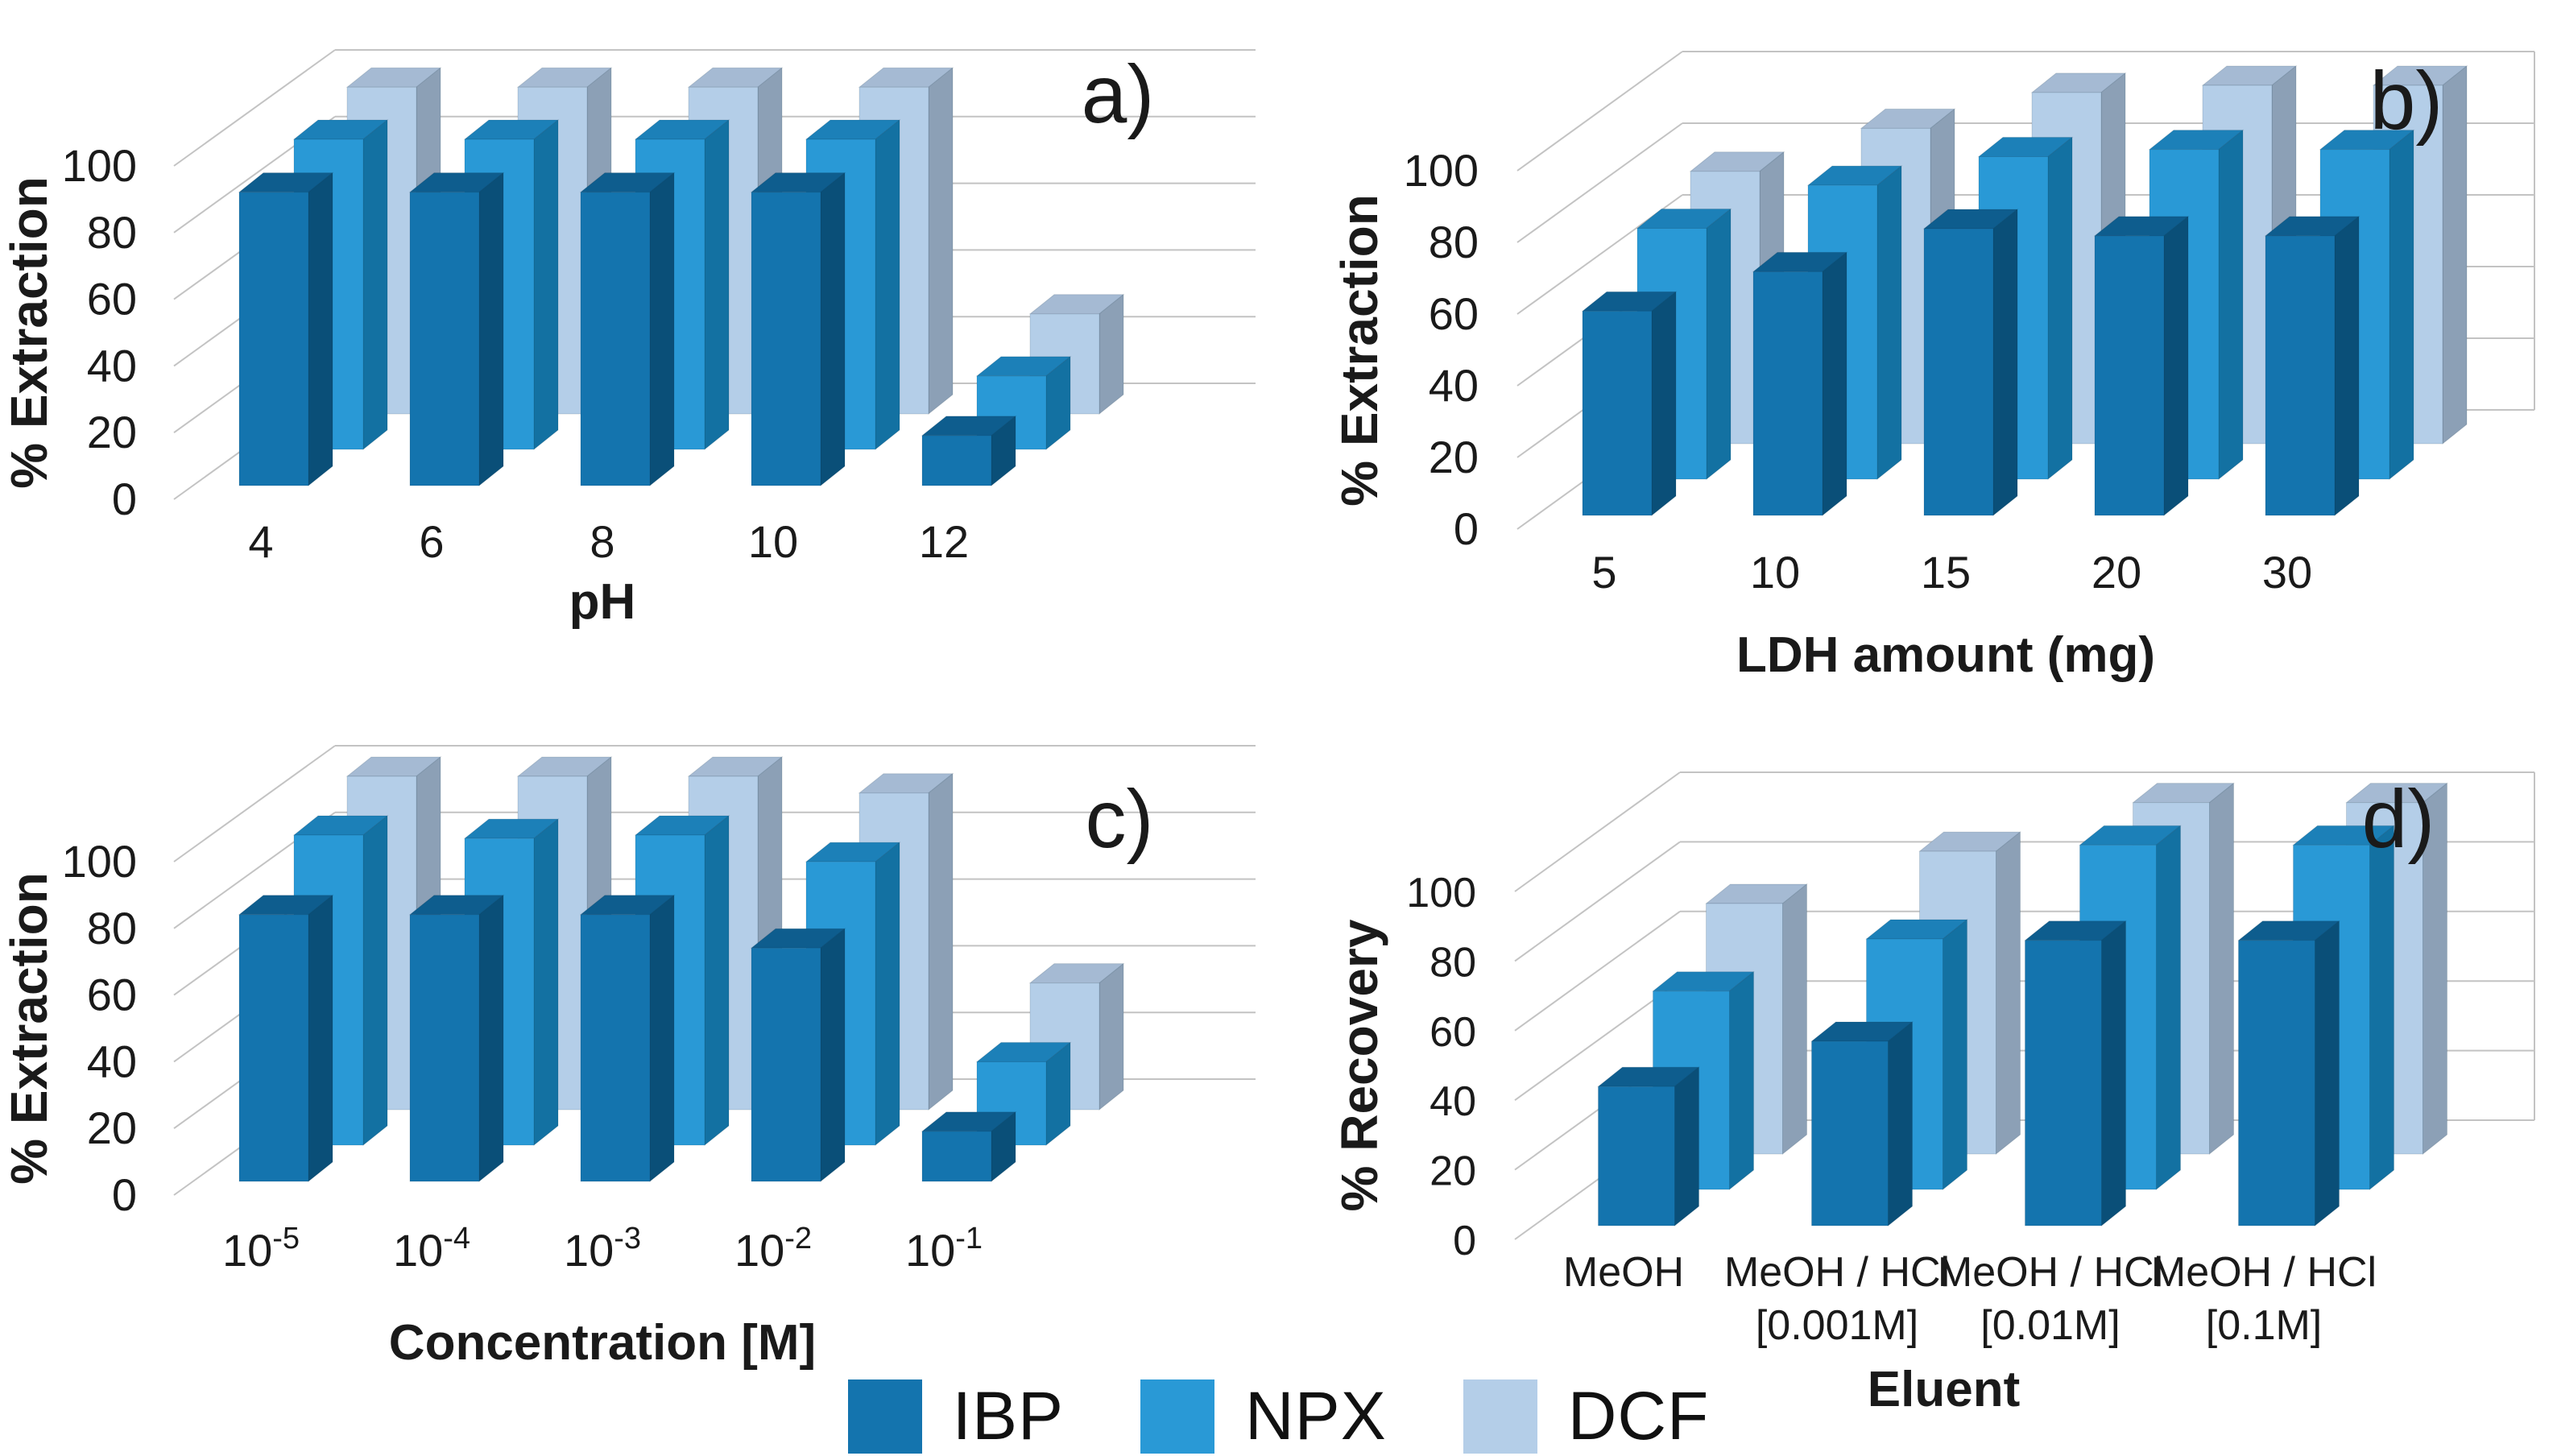 The width and height of the screenshot is (2557, 1456). Describe the element at coordinates (1603, 572) in the screenshot. I see `svg-text: 5` at that location.